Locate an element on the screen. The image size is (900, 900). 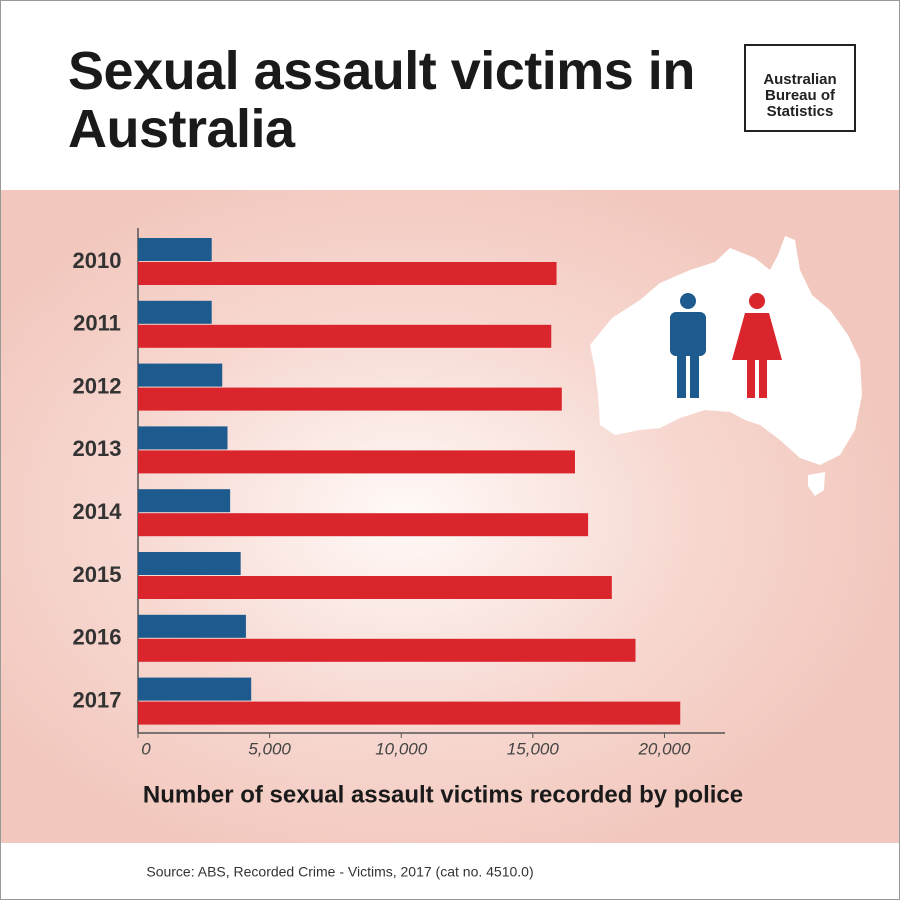
y-tick-label: 2015 is located at coordinates (97, 574).